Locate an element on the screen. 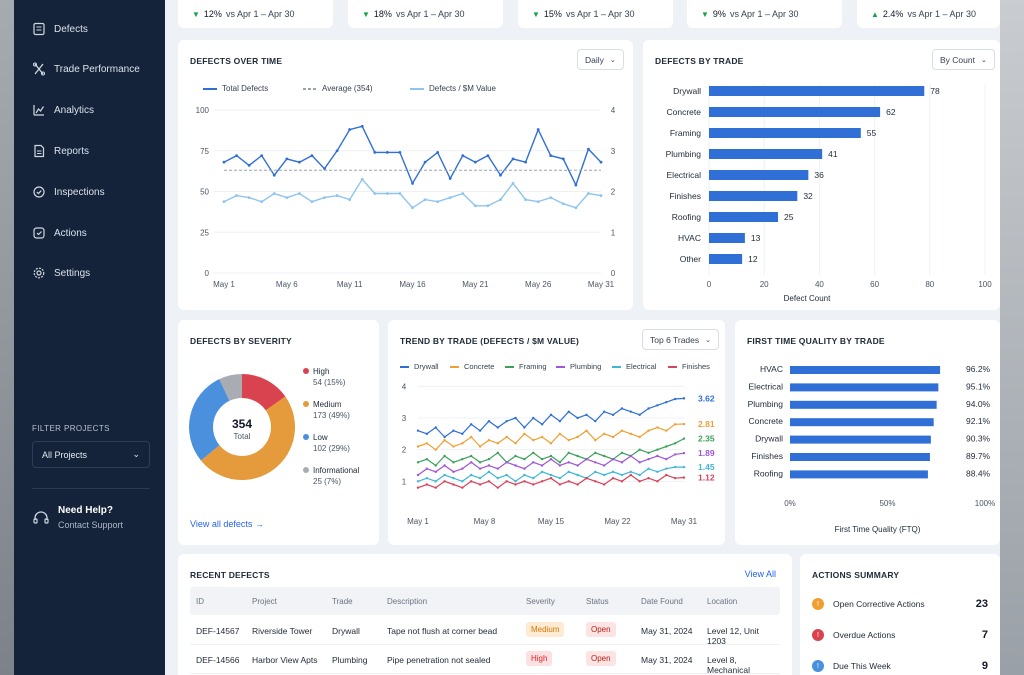 The height and width of the screenshot is (675, 1024). view-all-link: View All is located at coordinates (760, 574).